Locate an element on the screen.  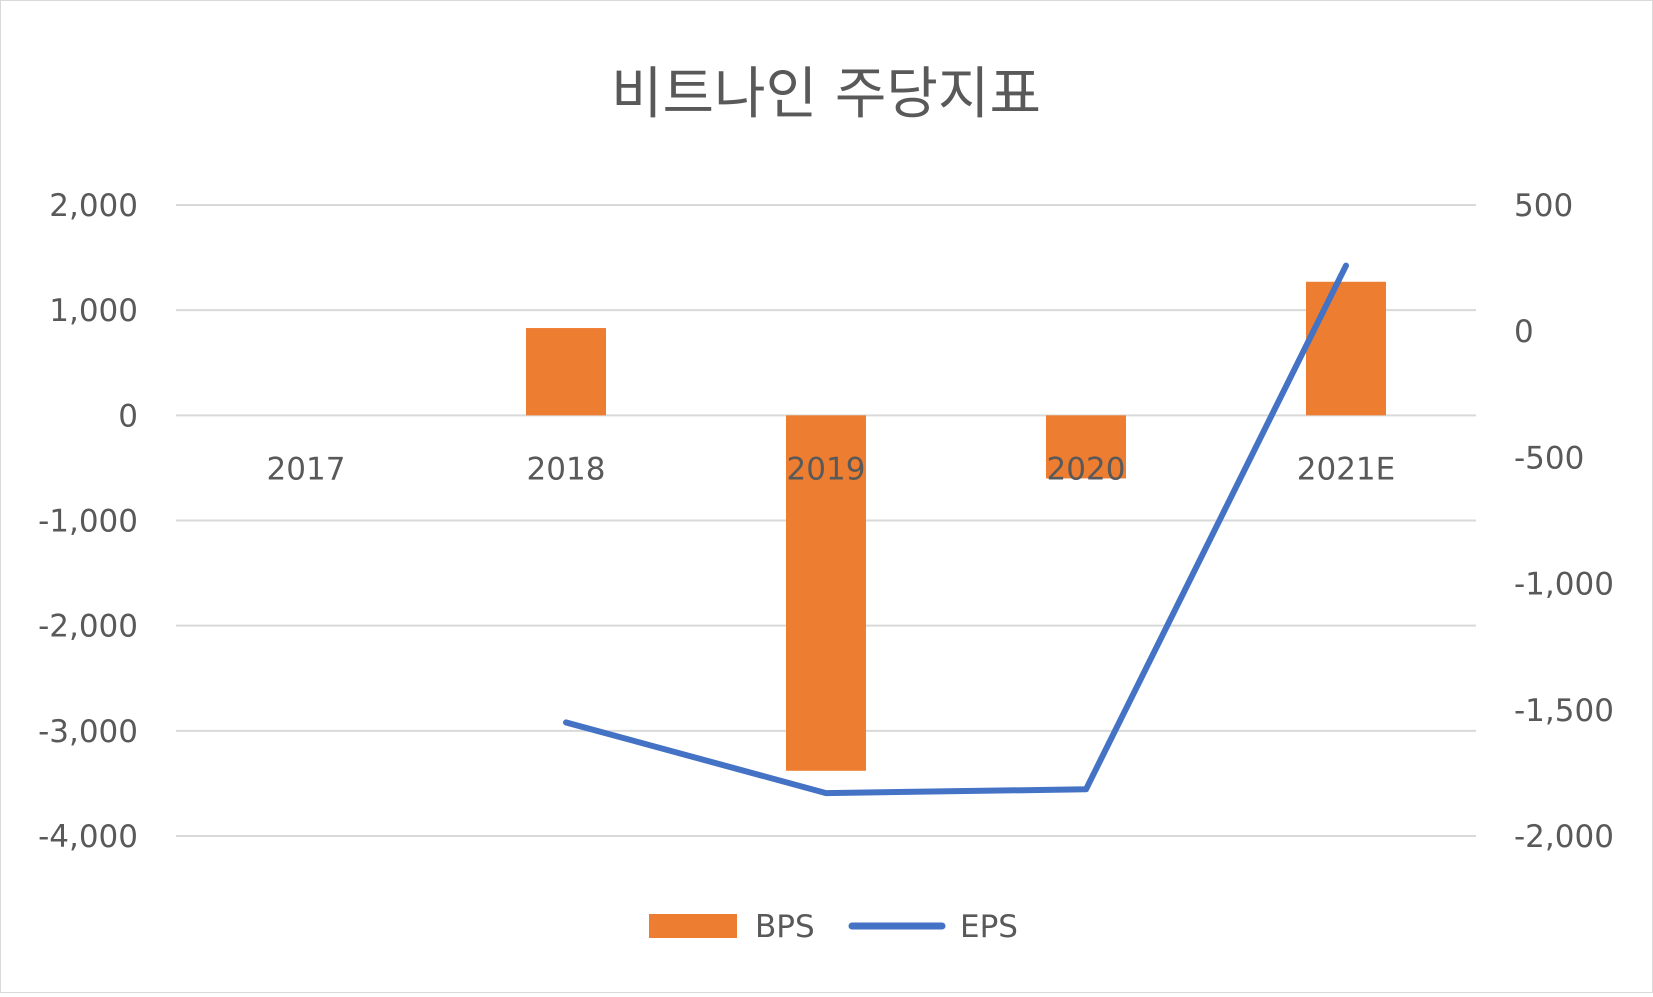
right-axis-tick-label: 500 is located at coordinates (1543, 206).